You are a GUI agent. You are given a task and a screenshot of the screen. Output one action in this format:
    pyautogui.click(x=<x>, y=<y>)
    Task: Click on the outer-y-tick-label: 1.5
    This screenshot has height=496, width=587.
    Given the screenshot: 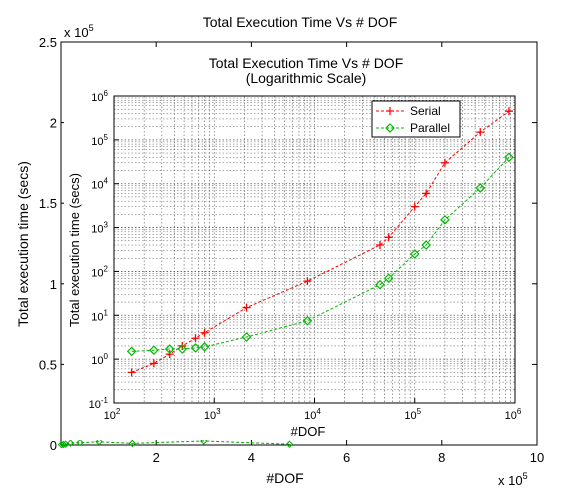 What is the action you would take?
    pyautogui.click(x=48, y=203)
    